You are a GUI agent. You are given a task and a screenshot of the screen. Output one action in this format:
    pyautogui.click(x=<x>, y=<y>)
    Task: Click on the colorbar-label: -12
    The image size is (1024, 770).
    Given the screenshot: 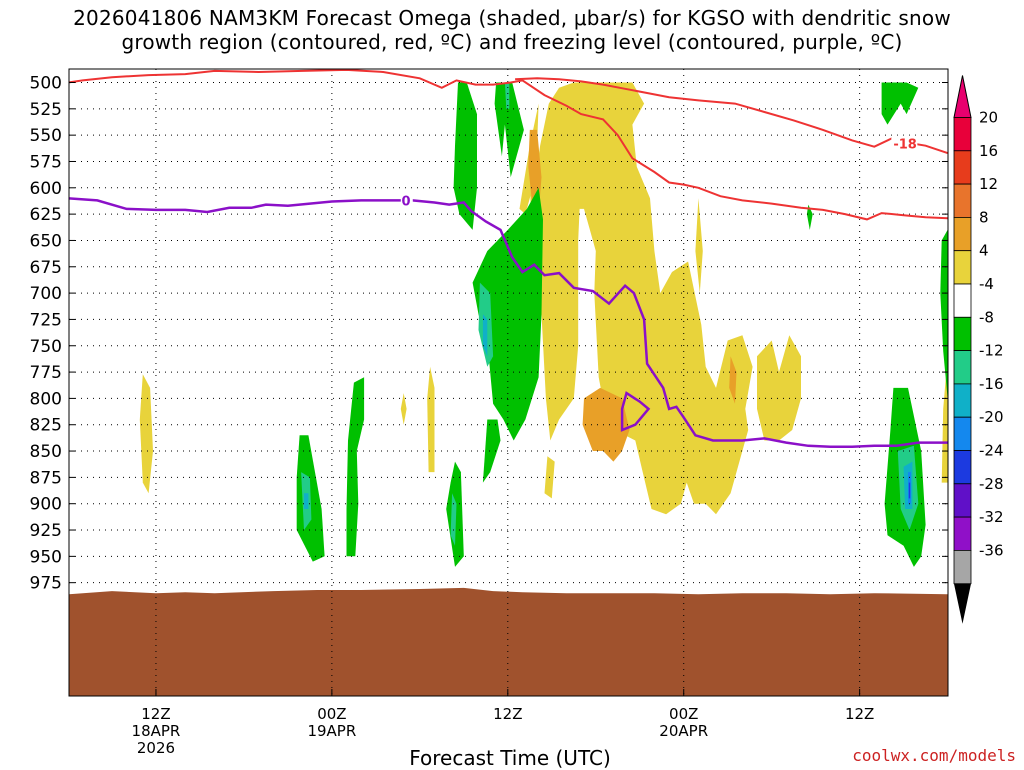 What is the action you would take?
    pyautogui.click(x=991, y=351)
    